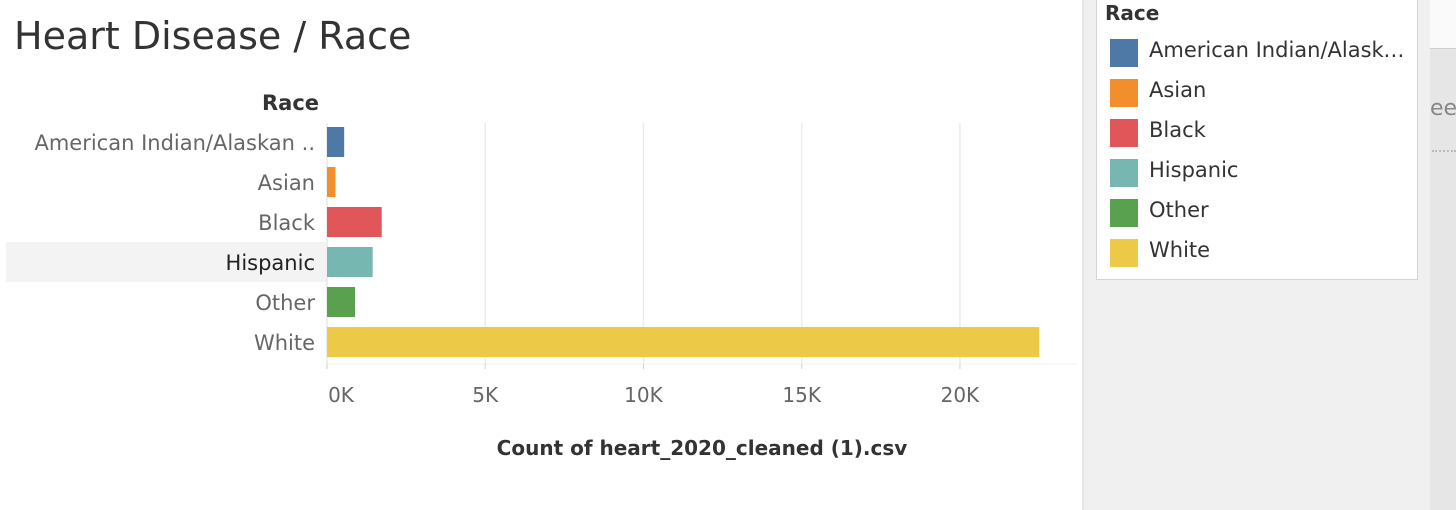 Image resolution: width=1456 pixels, height=510 pixels. I want to click on category-label: Other, so click(285, 303).